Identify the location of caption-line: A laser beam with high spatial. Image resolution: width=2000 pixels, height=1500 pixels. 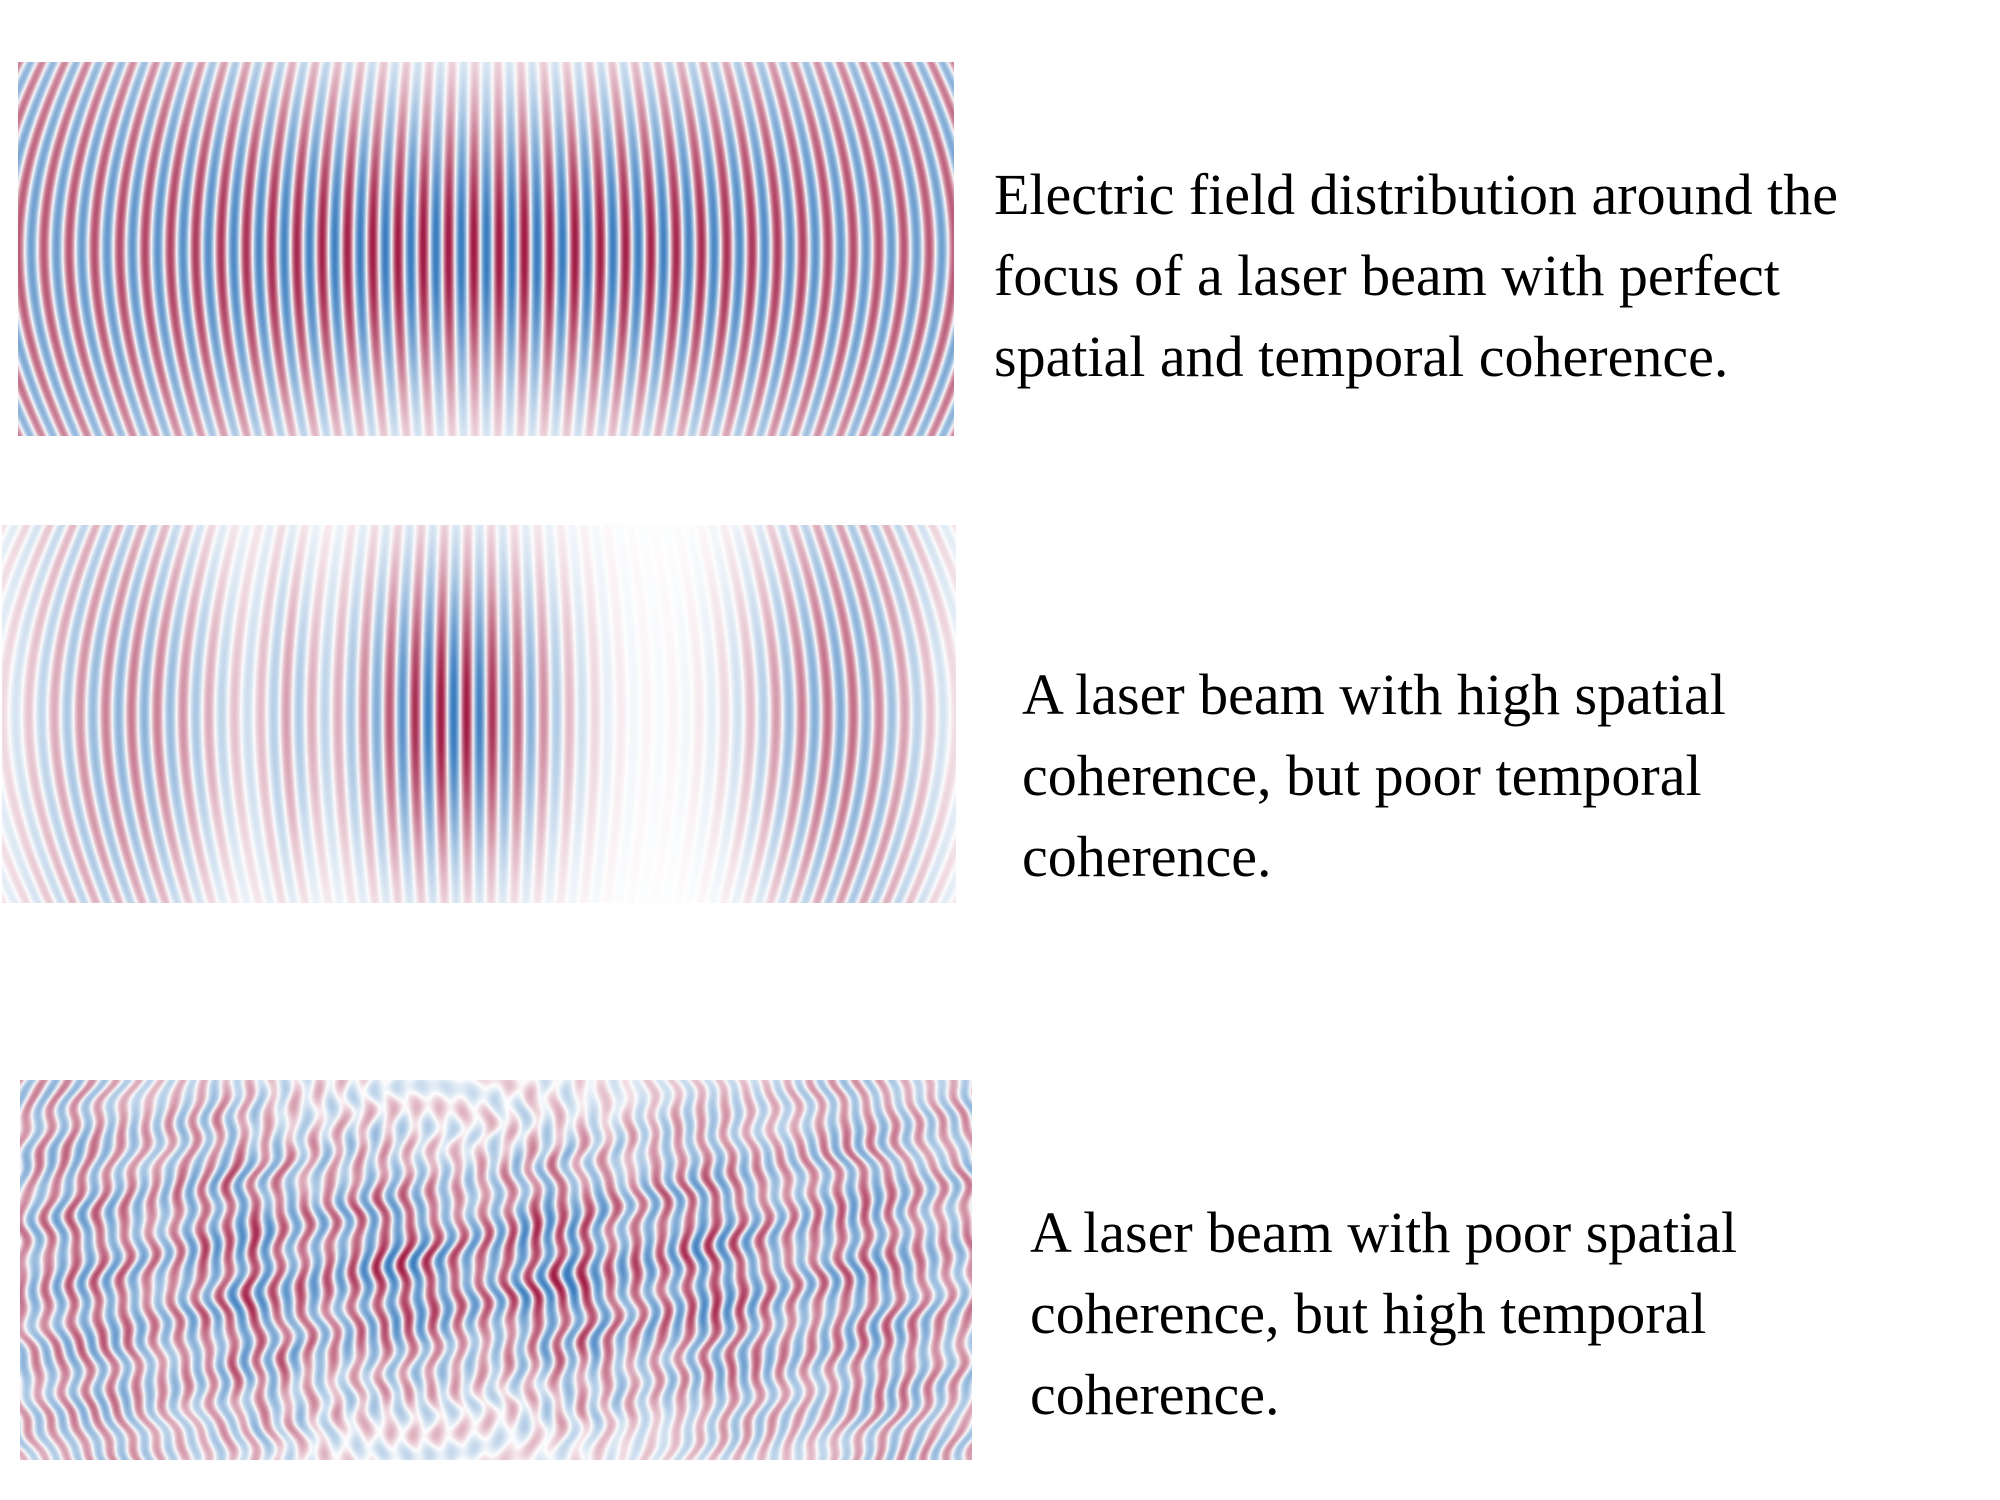
(1374, 694).